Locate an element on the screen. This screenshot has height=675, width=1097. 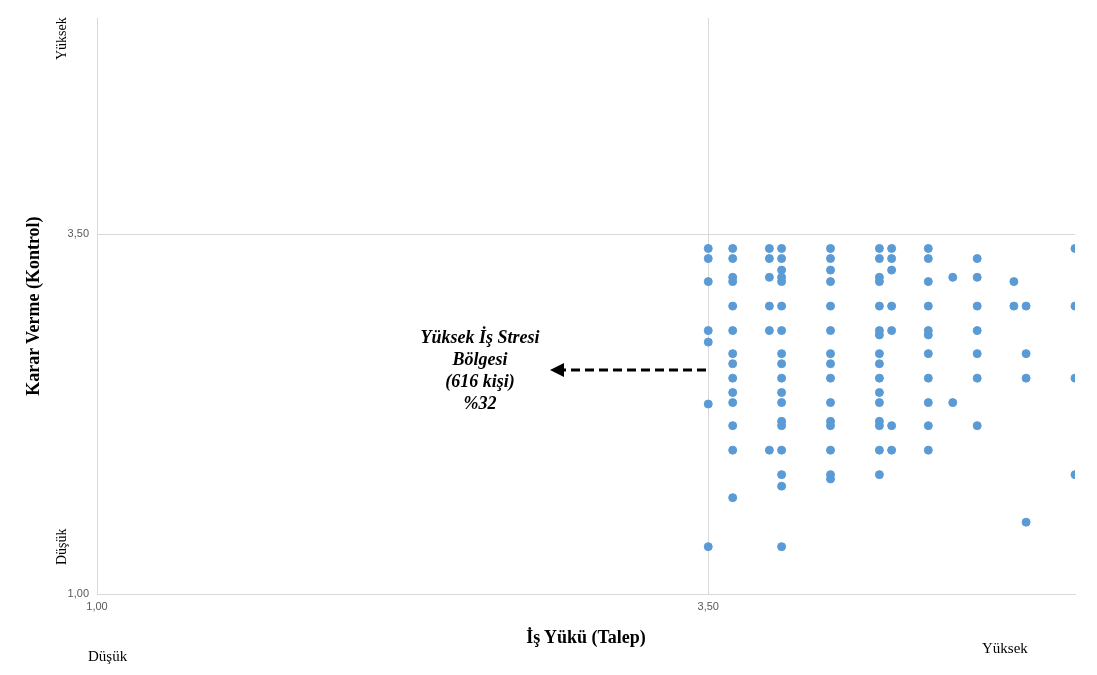
y-axis-title: Karar Verme (Kontrol) is located at coordinates (34, 306).